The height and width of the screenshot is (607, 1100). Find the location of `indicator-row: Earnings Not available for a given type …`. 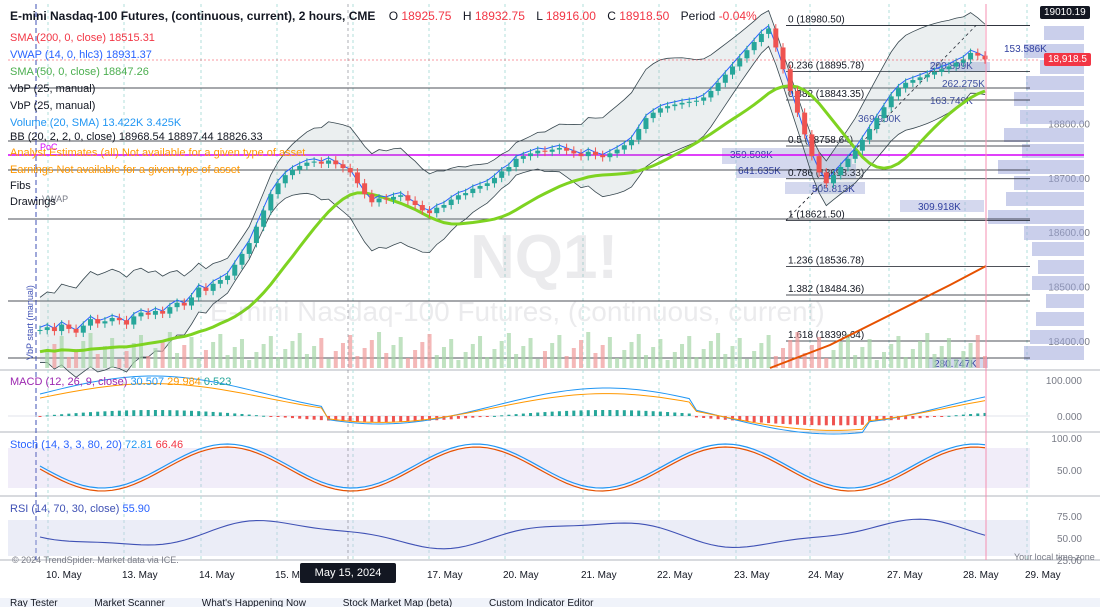

indicator-row: Earnings Not available for a given type … is located at coordinates (125, 170).